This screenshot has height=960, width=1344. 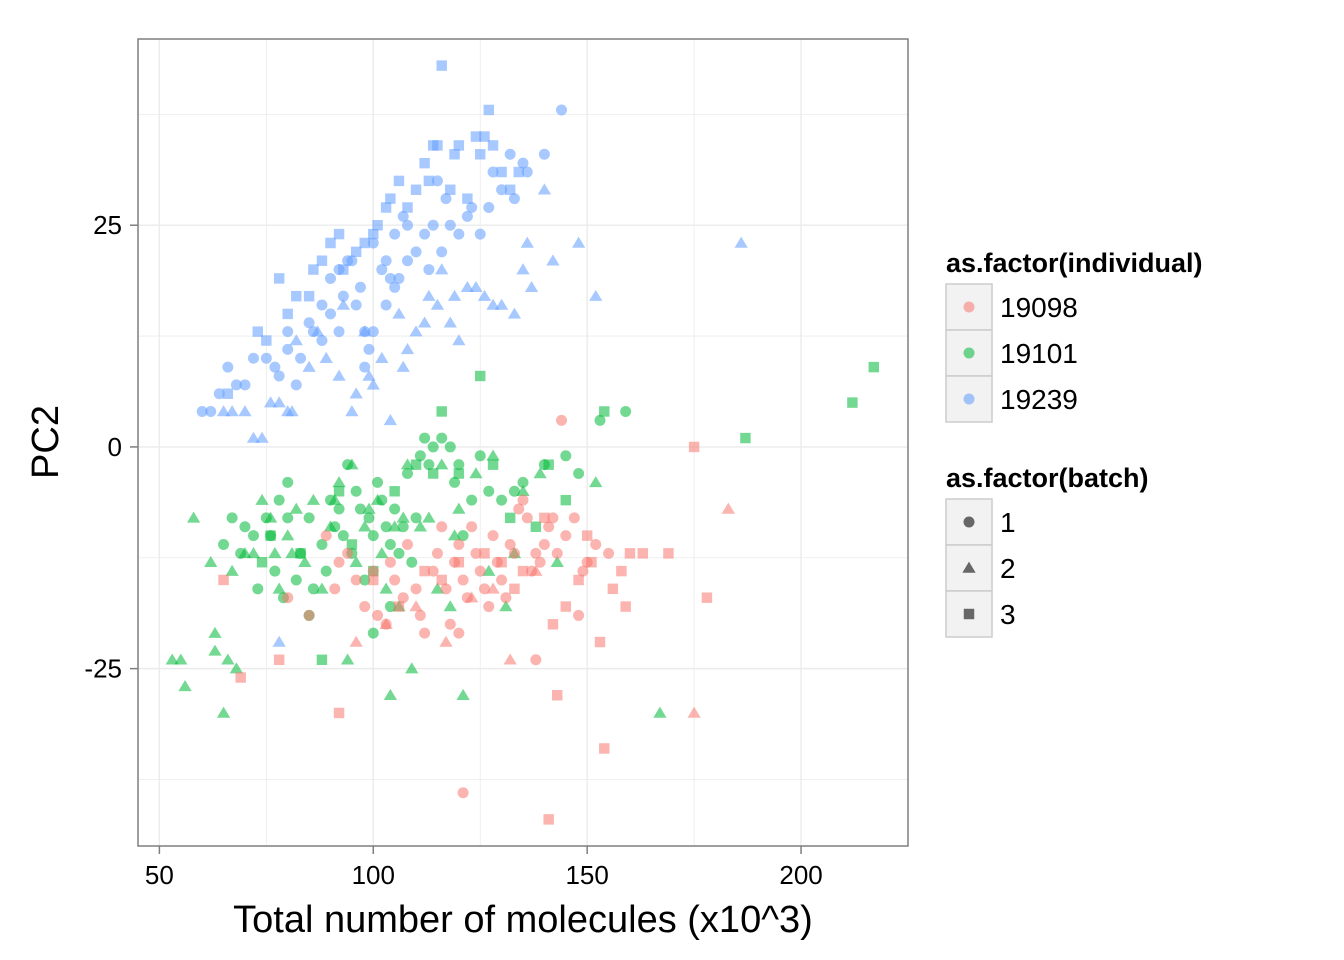 What do you see at coordinates (159, 875) in the screenshot?
I see `x-tick-label: 50` at bounding box center [159, 875].